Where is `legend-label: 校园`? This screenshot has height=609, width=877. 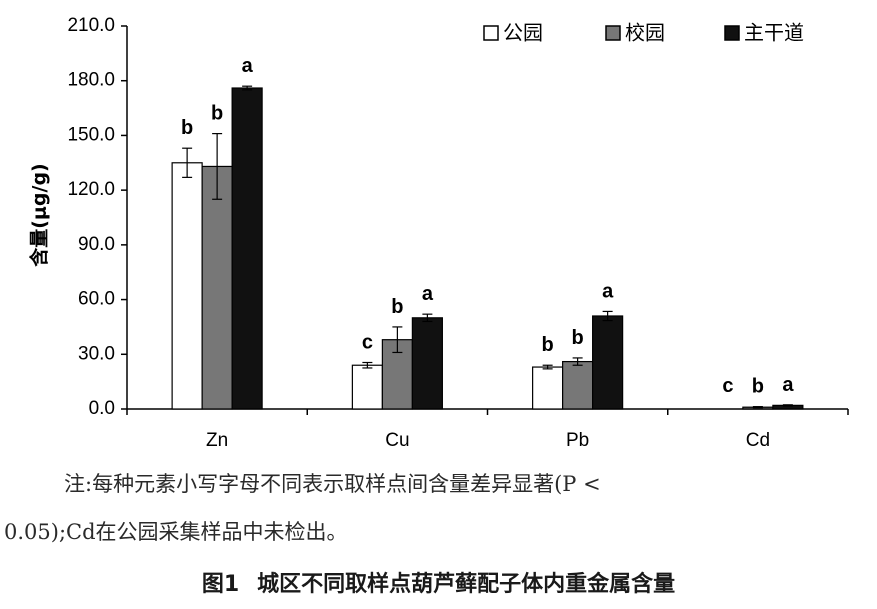 legend-label: 校园 is located at coordinates (645, 33).